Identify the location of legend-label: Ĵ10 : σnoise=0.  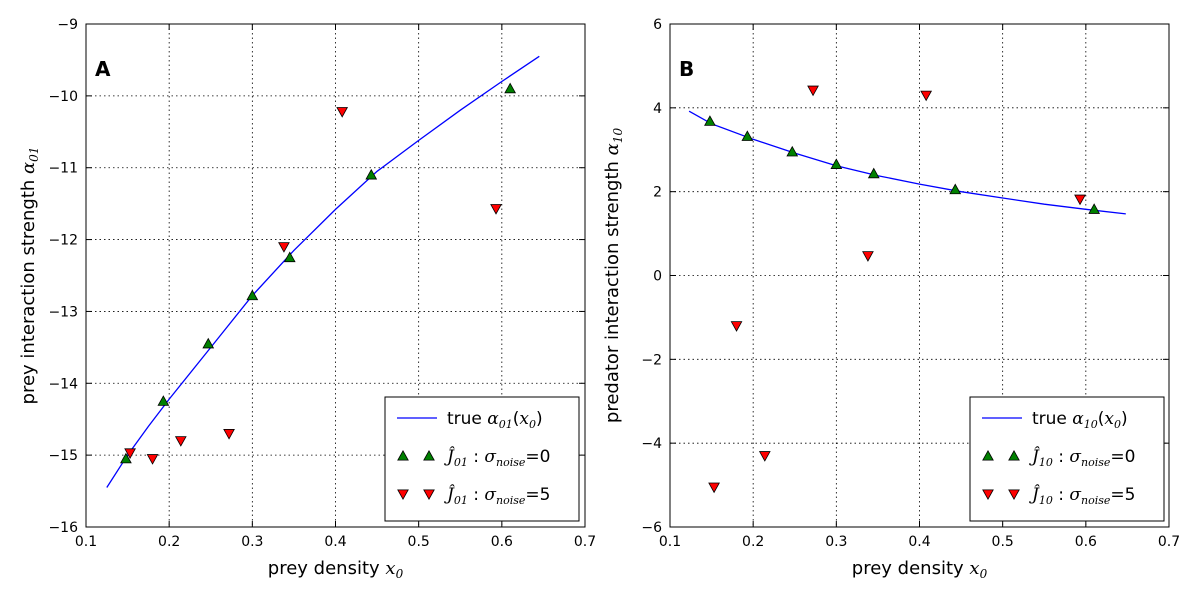
(1082, 458).